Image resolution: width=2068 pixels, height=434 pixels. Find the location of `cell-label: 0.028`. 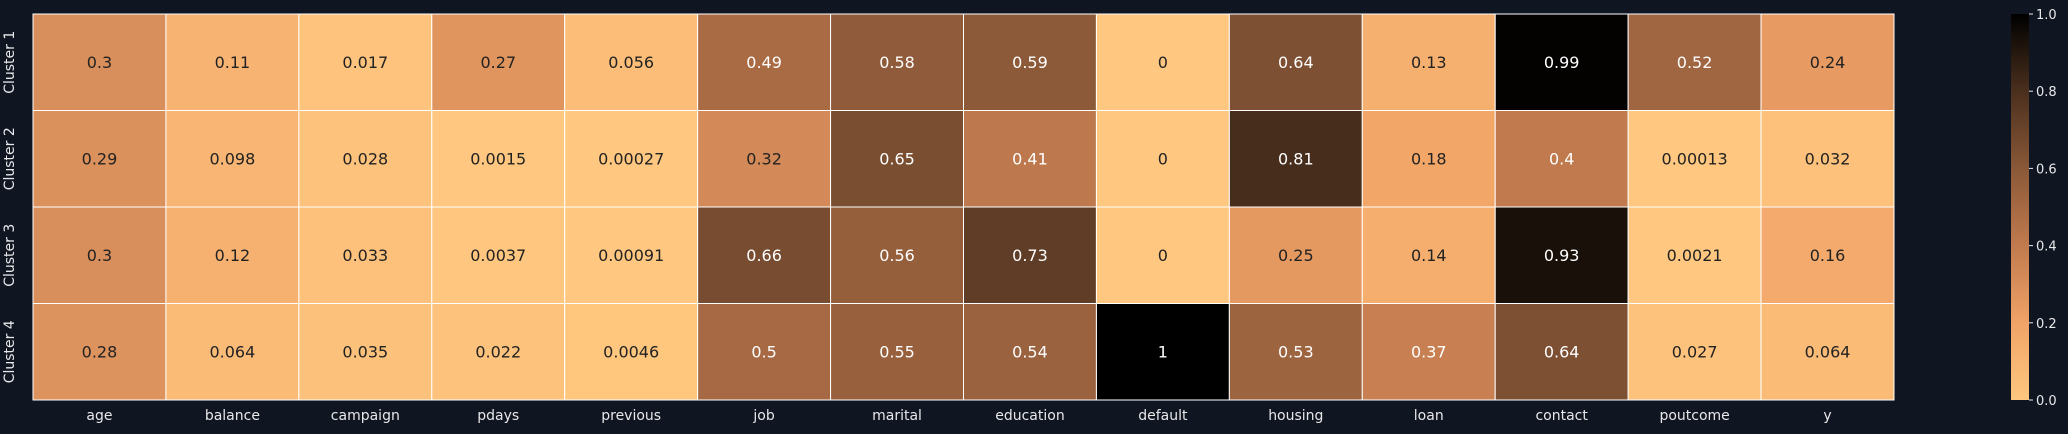

cell-label: 0.028 is located at coordinates (365, 158).